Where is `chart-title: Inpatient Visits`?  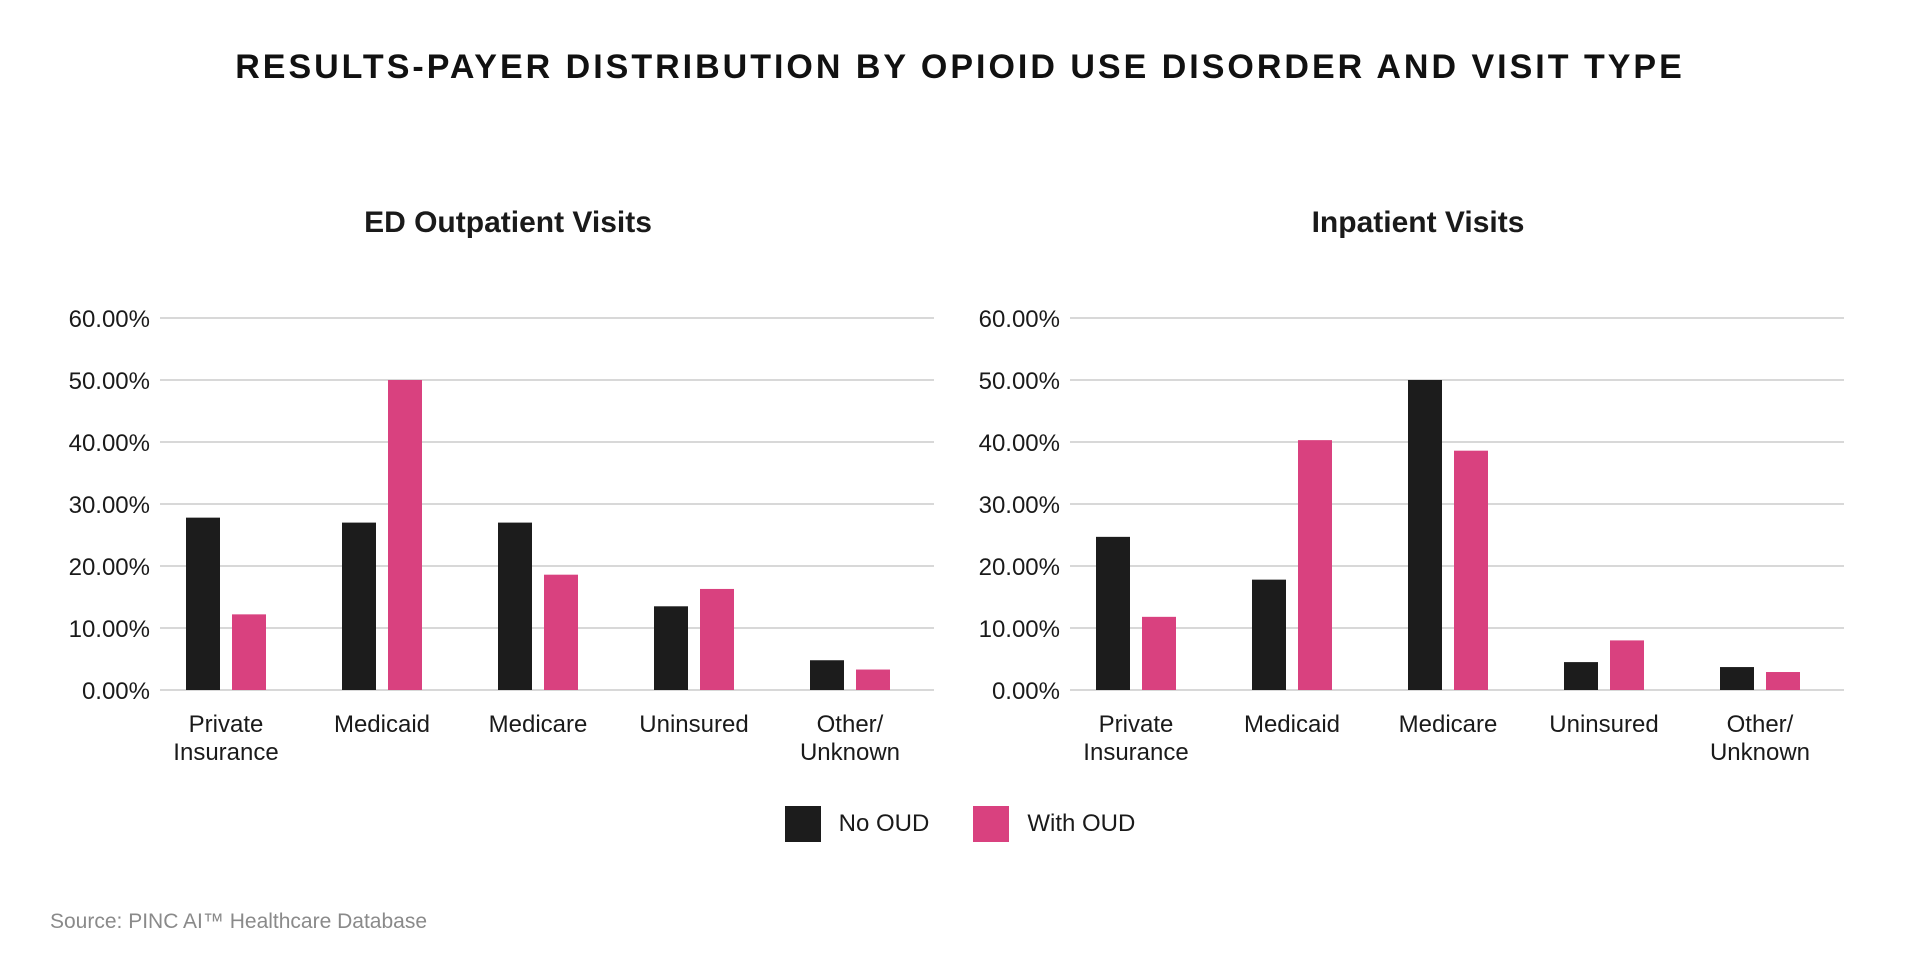
chart-title: Inpatient Visits is located at coordinates (1418, 222).